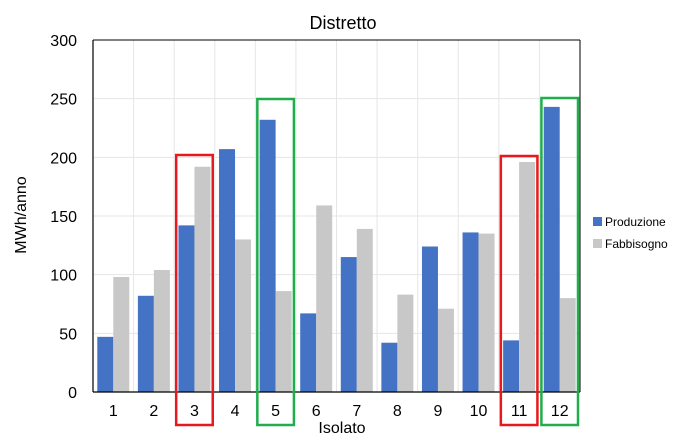 The width and height of the screenshot is (675, 435). What do you see at coordinates (597, 243) in the screenshot?
I see `legend-swatch-fabbisogno` at bounding box center [597, 243].